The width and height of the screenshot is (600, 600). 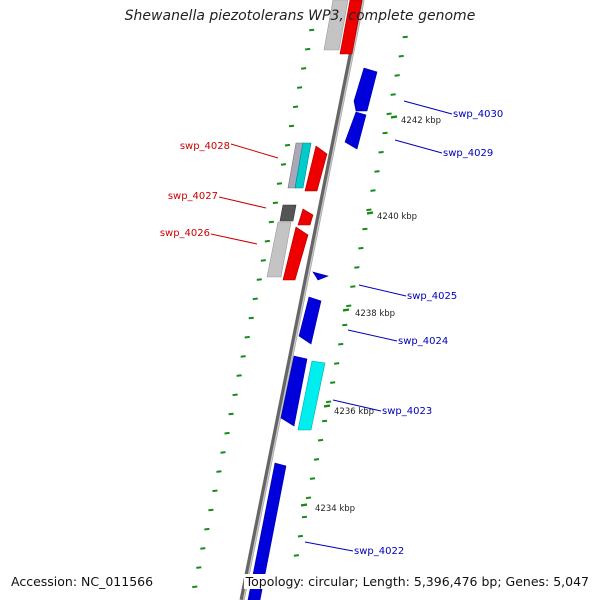 I want to click on gene-label-swp_4030: swp_4030, so click(x=478, y=114).